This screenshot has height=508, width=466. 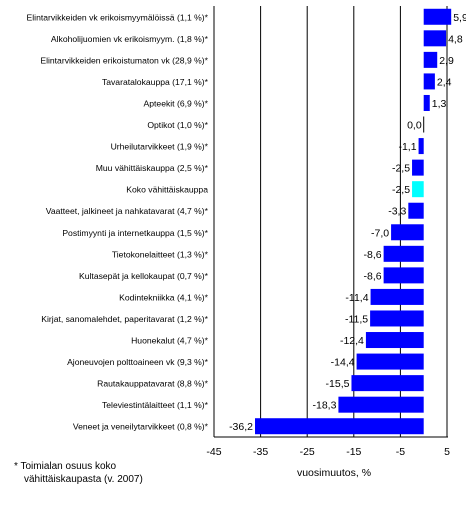 What do you see at coordinates (260, 452) in the screenshot?
I see `x-tick-label: -35` at bounding box center [260, 452].